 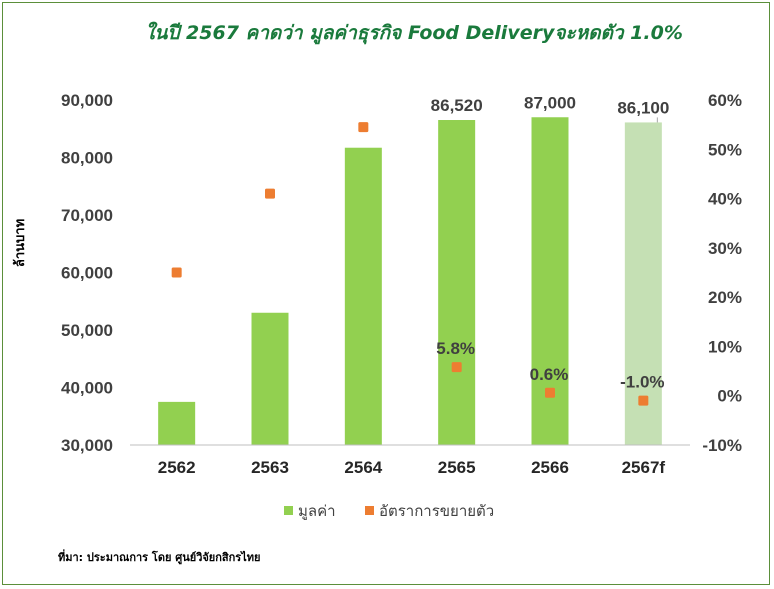 What do you see at coordinates (87, 100) in the screenshot?
I see `left-tick-label: 90,000` at bounding box center [87, 100].